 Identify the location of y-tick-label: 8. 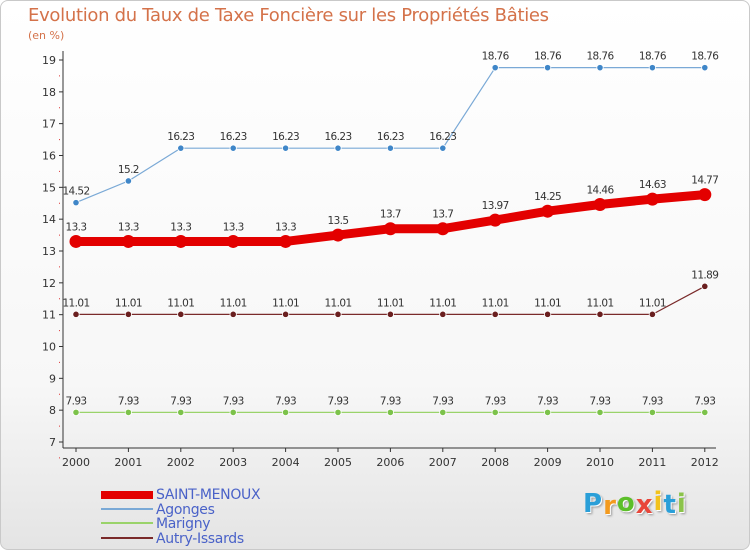
(52, 410).